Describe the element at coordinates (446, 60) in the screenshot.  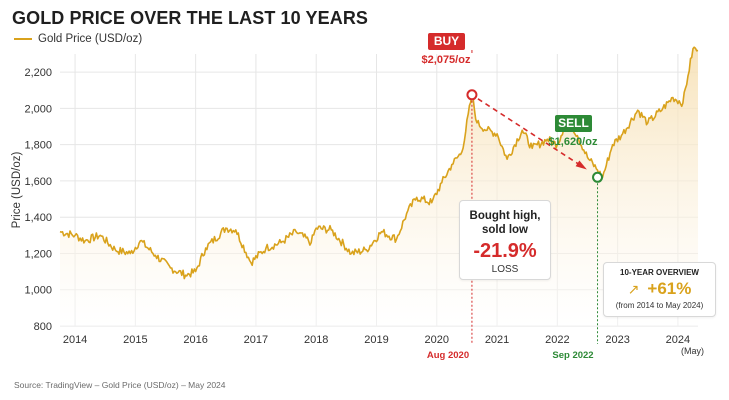
I see `buy-price-label: $2,075/oz` at that location.